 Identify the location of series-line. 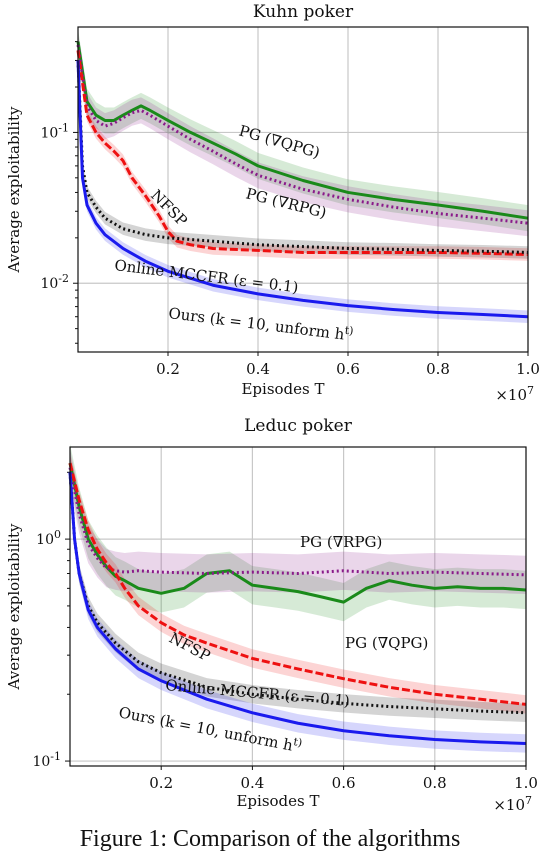
(297, 533).